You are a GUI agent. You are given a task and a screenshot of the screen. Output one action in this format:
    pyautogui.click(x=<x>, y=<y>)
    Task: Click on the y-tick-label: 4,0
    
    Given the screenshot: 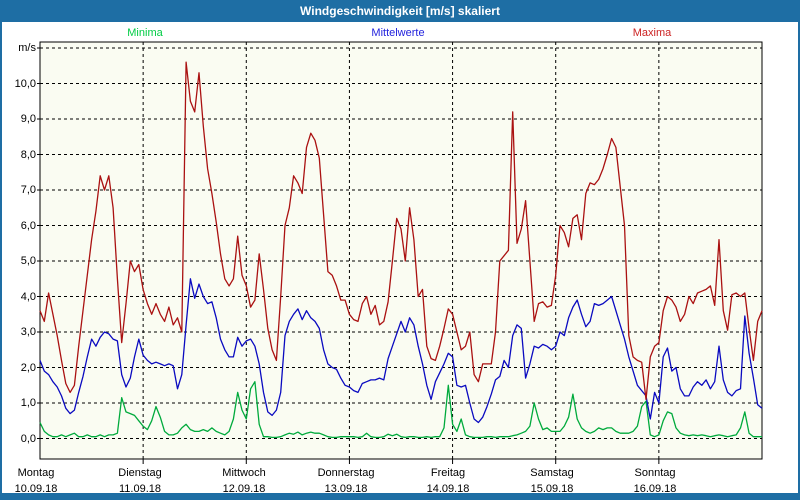 What is the action you would take?
    pyautogui.click(x=28, y=296)
    